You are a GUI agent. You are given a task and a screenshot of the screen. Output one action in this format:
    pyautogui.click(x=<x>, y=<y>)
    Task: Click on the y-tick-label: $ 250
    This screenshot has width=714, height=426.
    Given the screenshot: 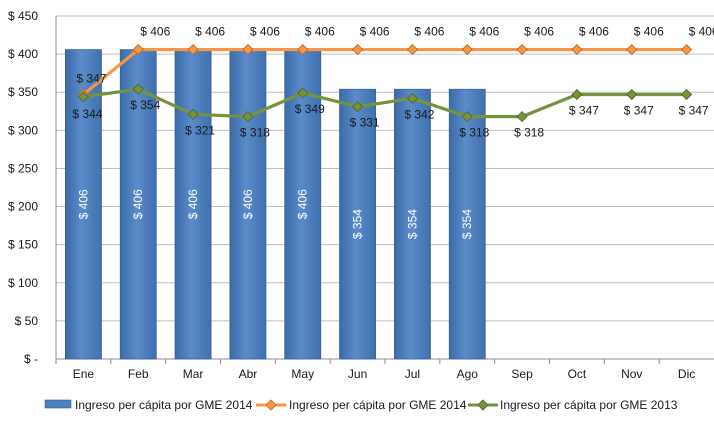 What is the action you would take?
    pyautogui.click(x=23, y=168)
    